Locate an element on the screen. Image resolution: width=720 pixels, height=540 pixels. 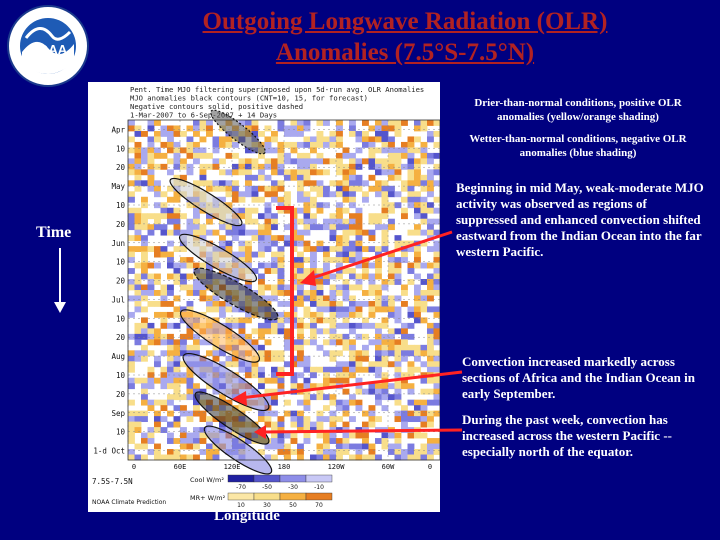
x-tick-labels: 0 60E 120E 180 120W 60W 0 is located at coordinates (282, 467).